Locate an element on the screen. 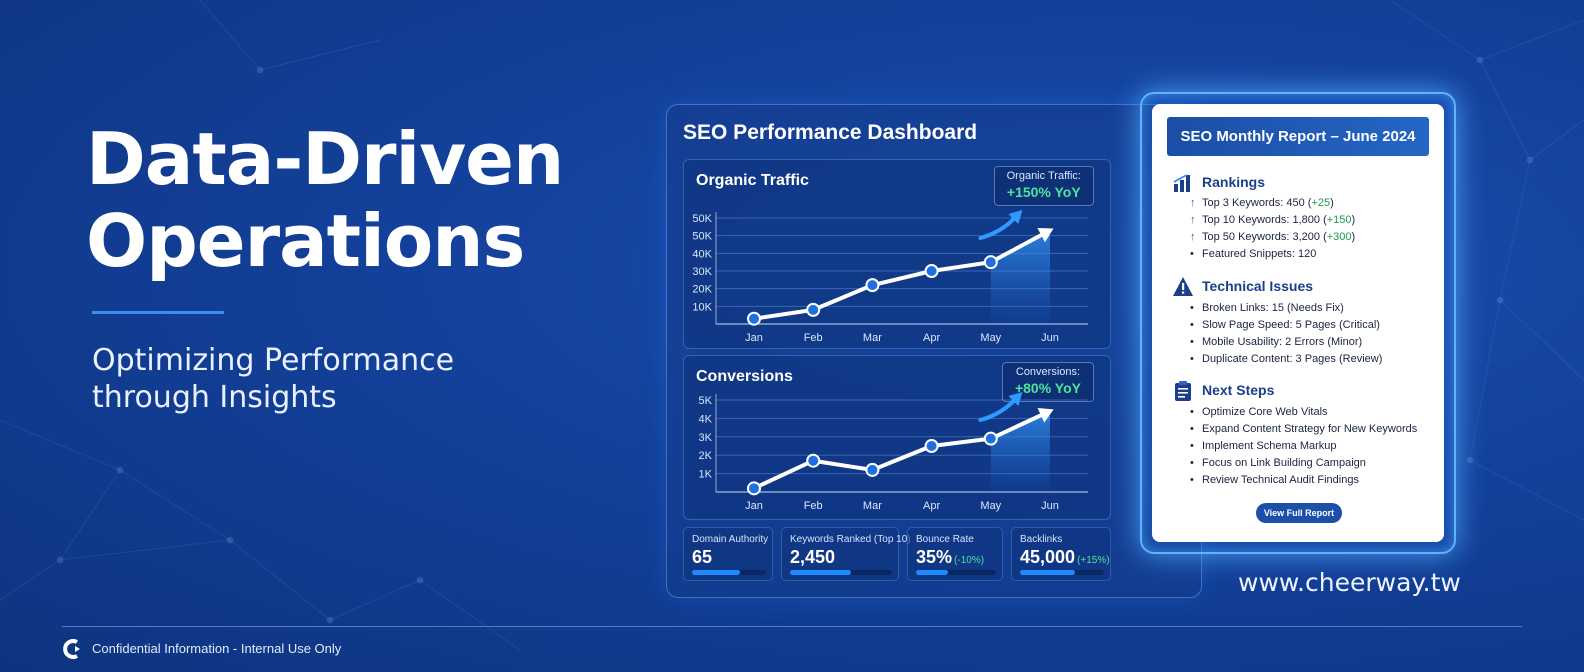 This screenshot has height=672, width=1584. list-item: • Focus on Link Building Campaign is located at coordinates (1303, 463).